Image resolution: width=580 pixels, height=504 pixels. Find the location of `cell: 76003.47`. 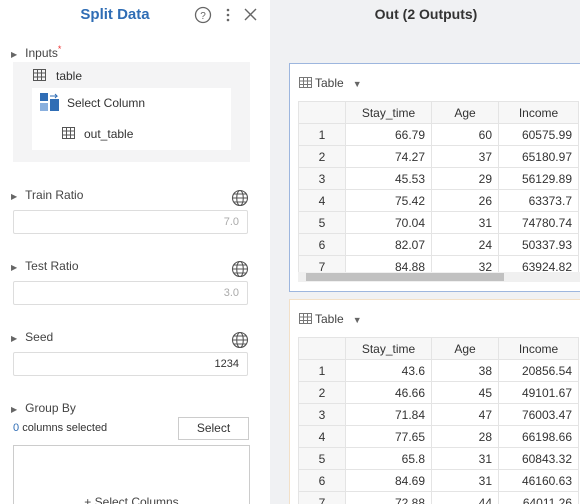

cell: 76003.47 is located at coordinates (538, 414).